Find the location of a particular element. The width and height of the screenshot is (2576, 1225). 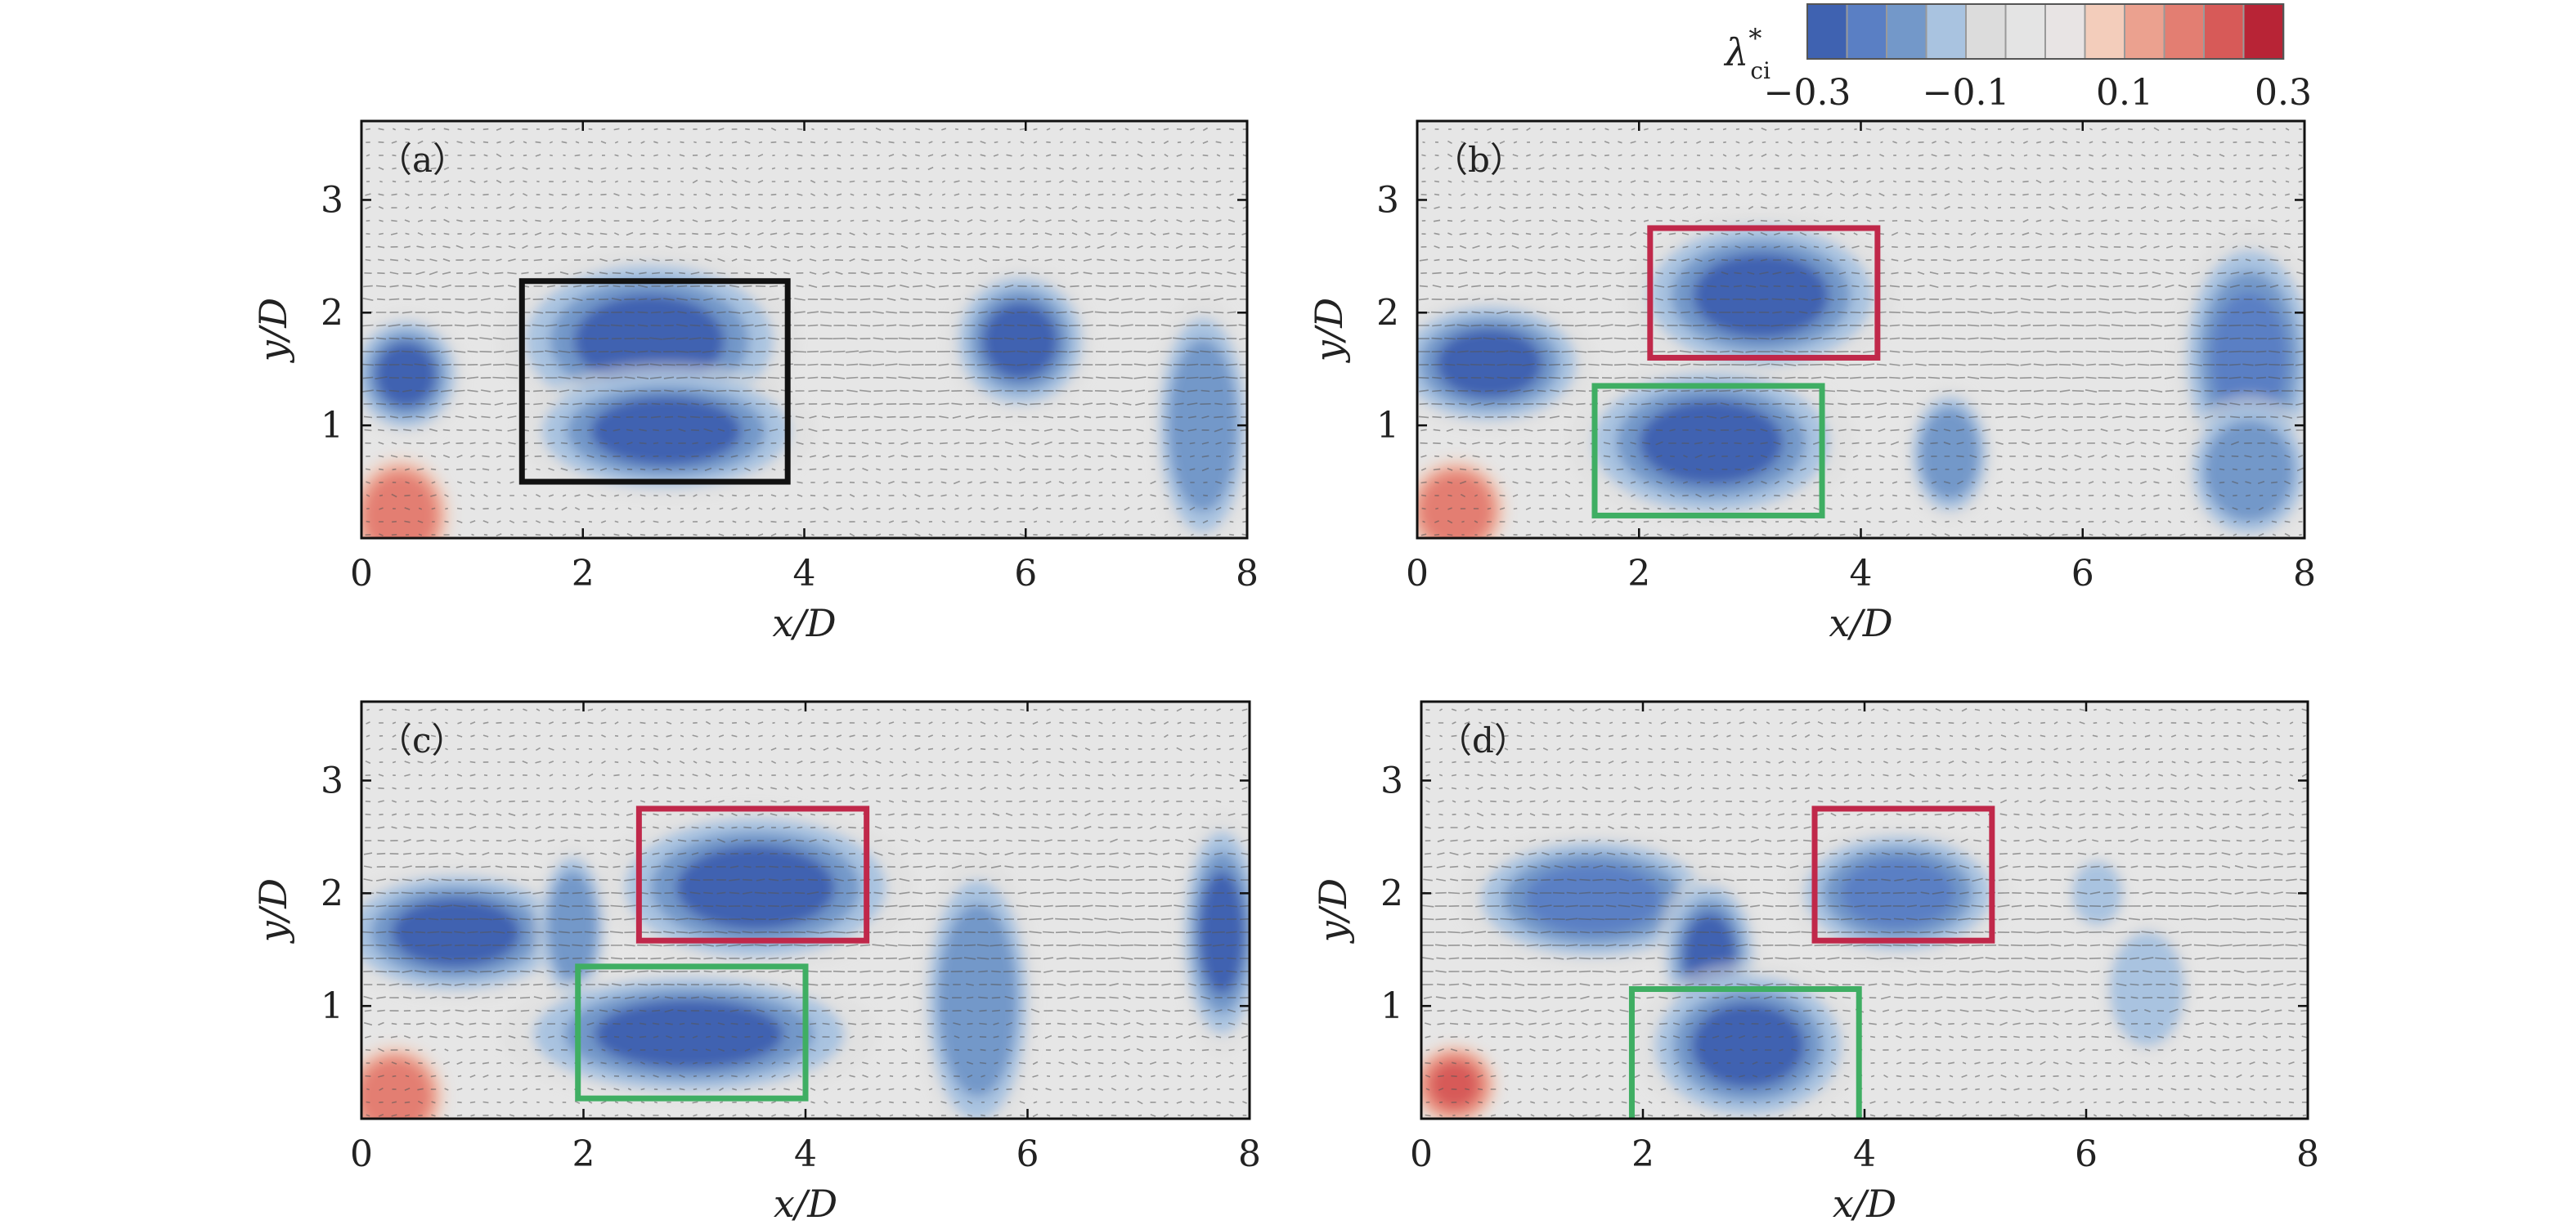

vortex-layer is located at coordinates (804, 394).